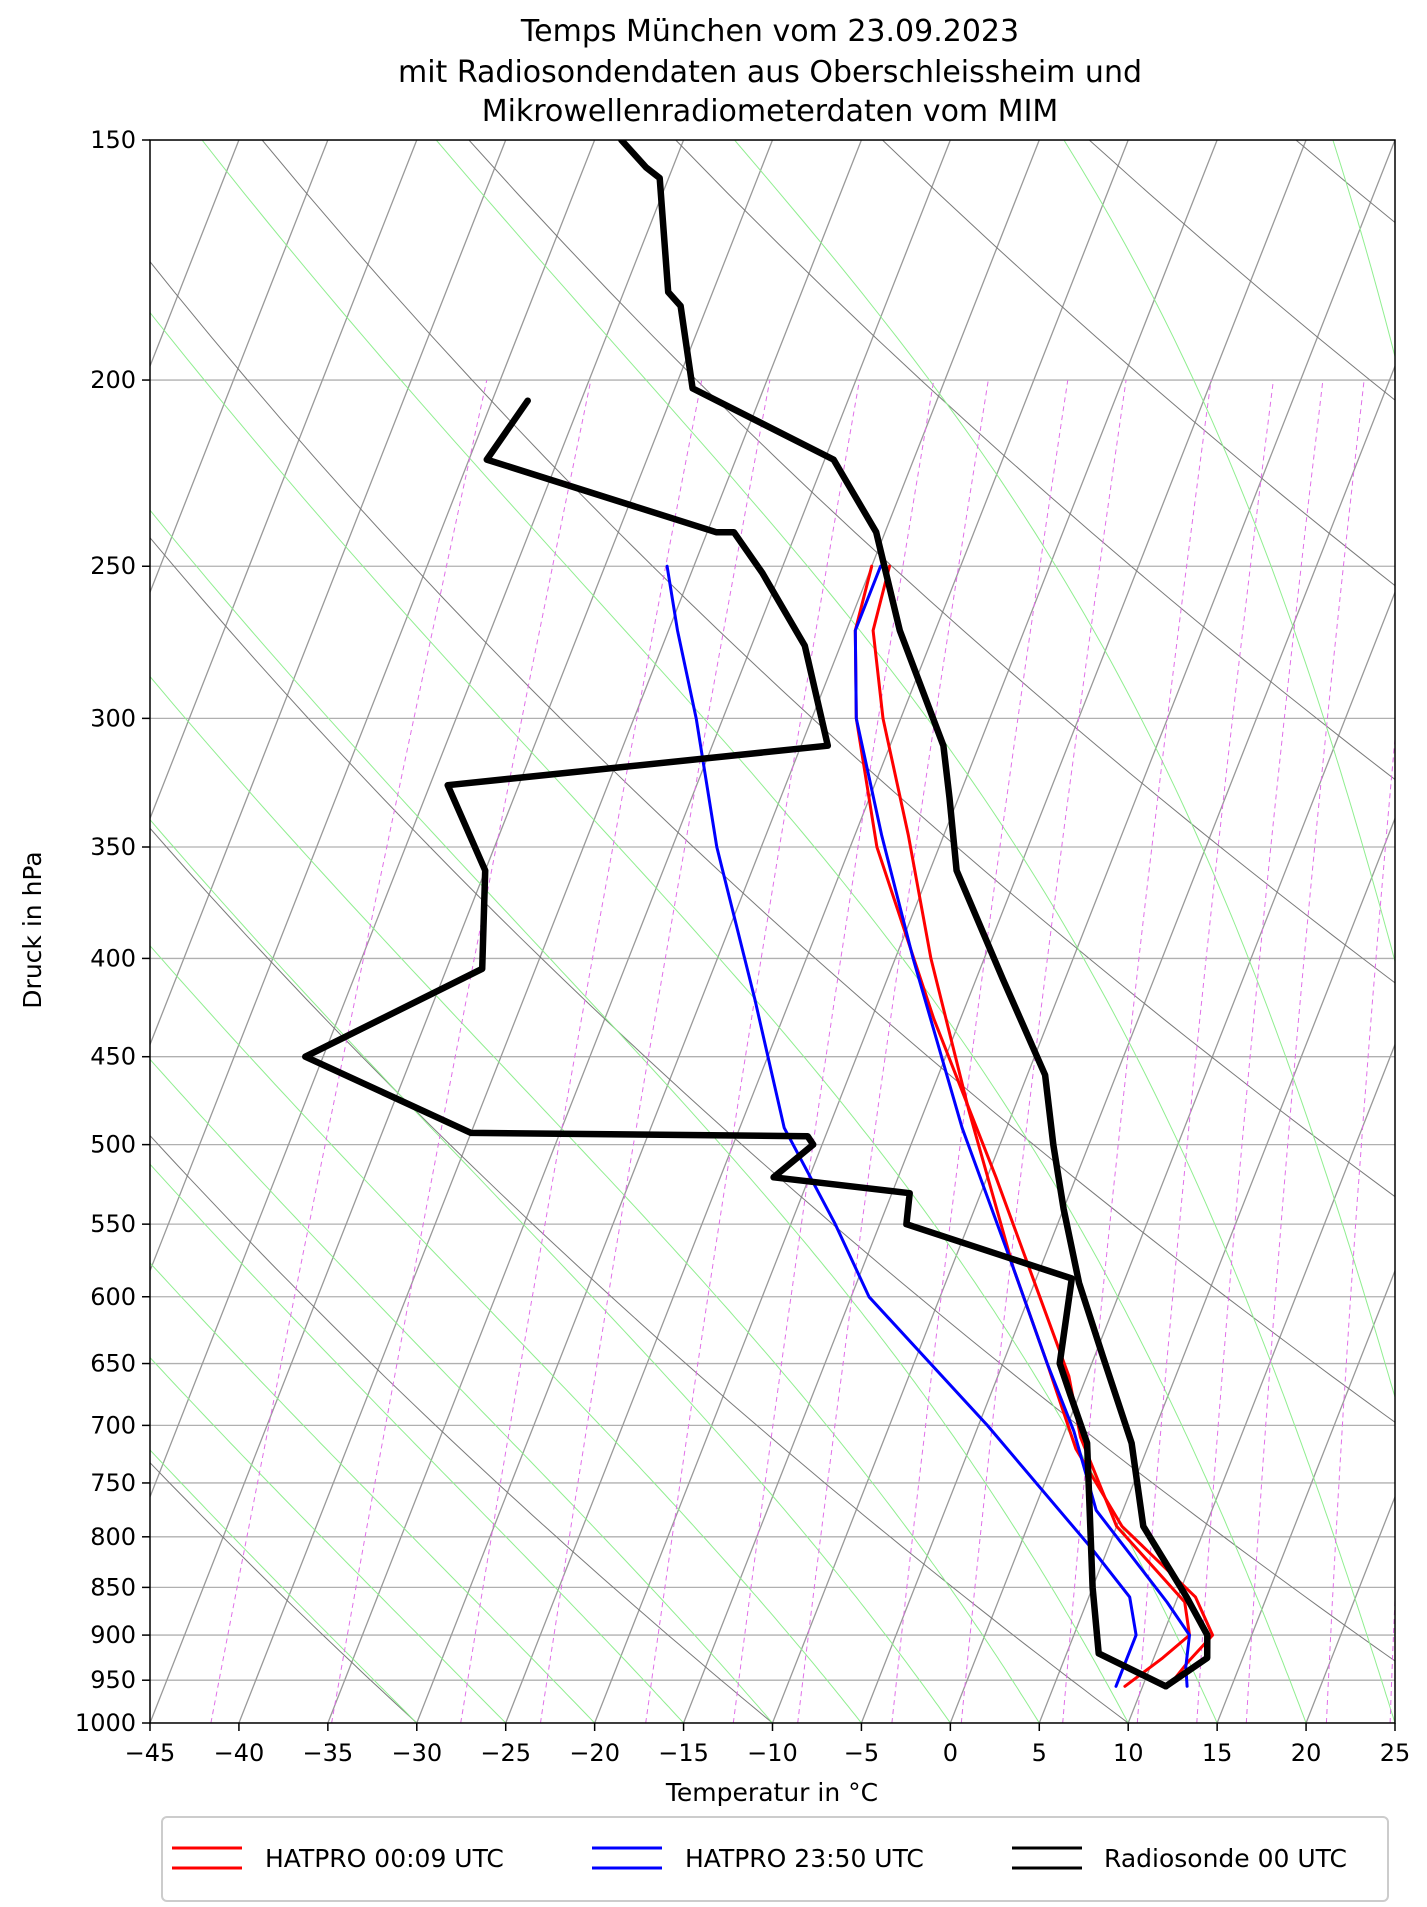 The width and height of the screenshot is (1427, 1907). What do you see at coordinates (1128, 1753) in the screenshot?
I see `x-tick-label: 10` at bounding box center [1128, 1753].